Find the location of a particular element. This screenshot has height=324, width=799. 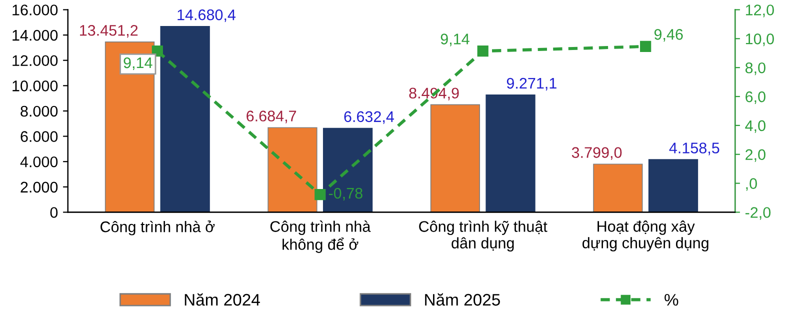

y-tick-label: 8.000 is located at coordinates (39, 111).